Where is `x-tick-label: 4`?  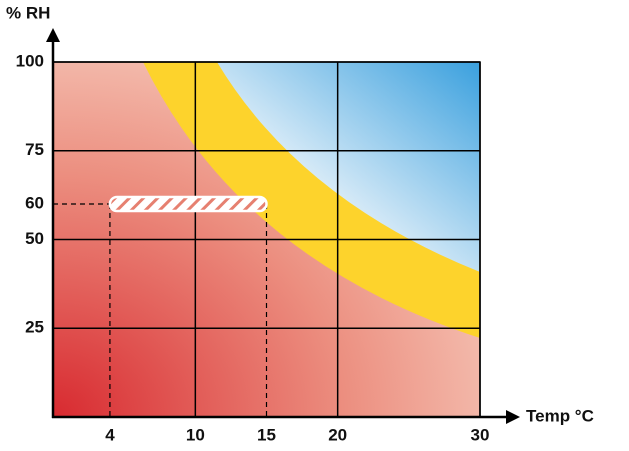 x-tick-label: 4 is located at coordinates (110, 434).